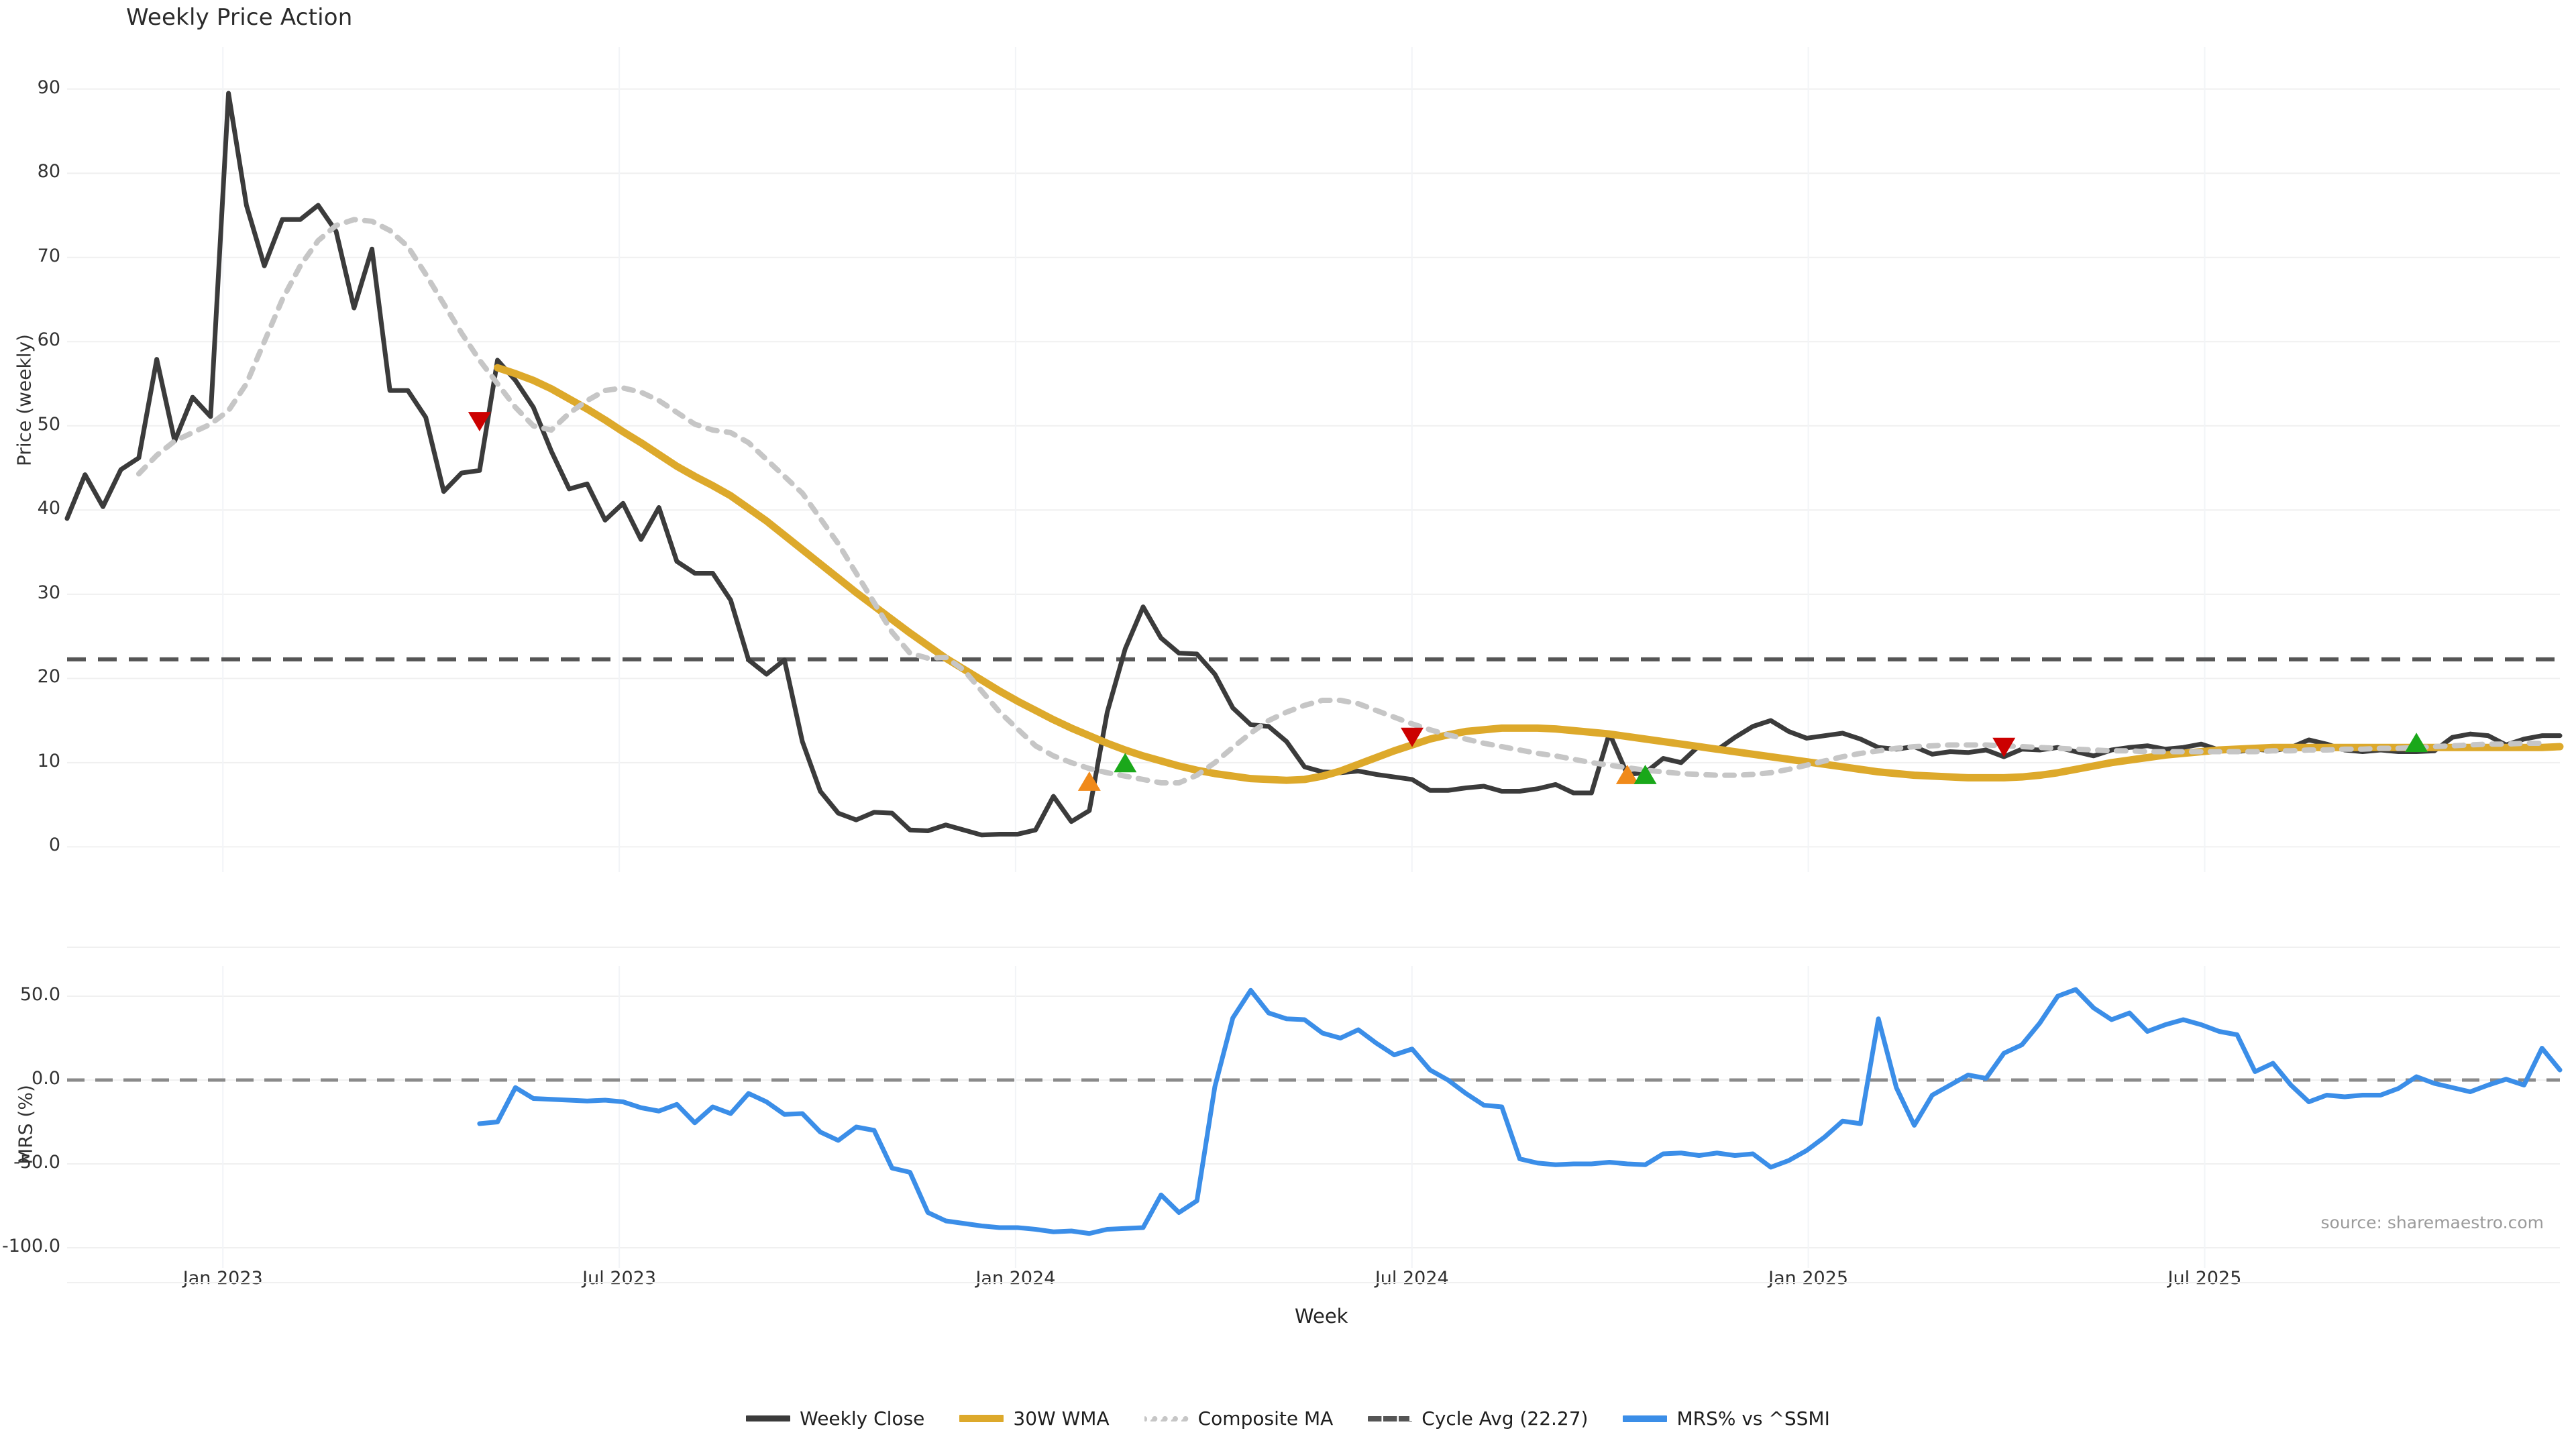 The height and width of the screenshot is (1449, 2576). I want to click on mrs-y-tick-label: 0.0, so click(46, 1078).